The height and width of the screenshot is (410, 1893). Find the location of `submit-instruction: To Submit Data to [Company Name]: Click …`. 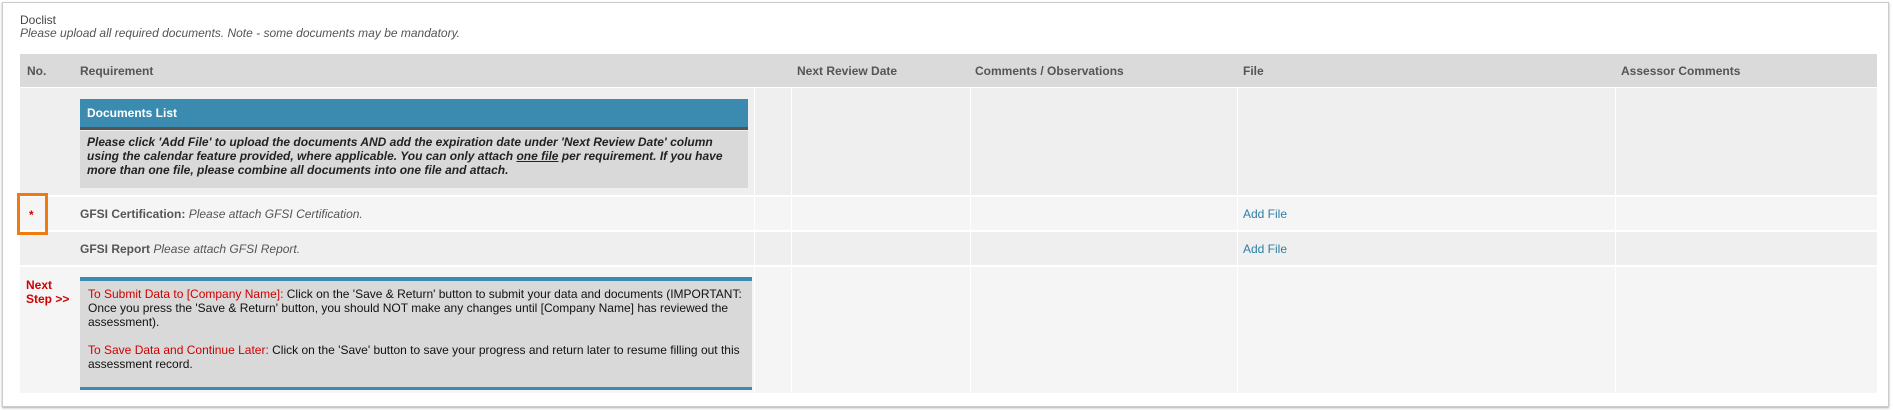

submit-instruction: To Submit Data to [Company Name]: Click … is located at coordinates (416, 308).